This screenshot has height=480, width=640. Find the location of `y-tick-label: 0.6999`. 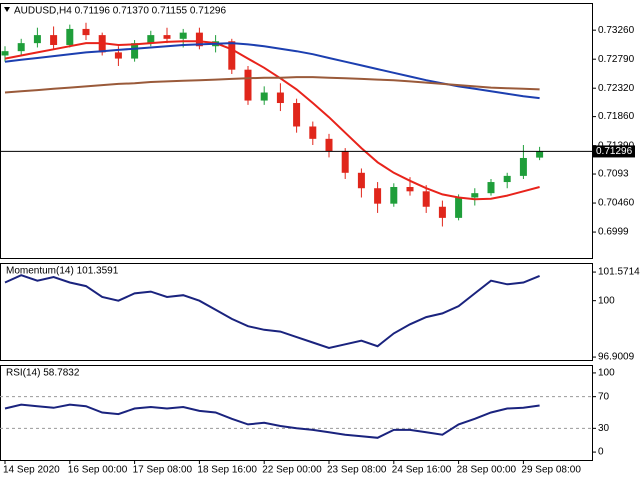

y-tick-label: 0.6999 is located at coordinates (613, 232).